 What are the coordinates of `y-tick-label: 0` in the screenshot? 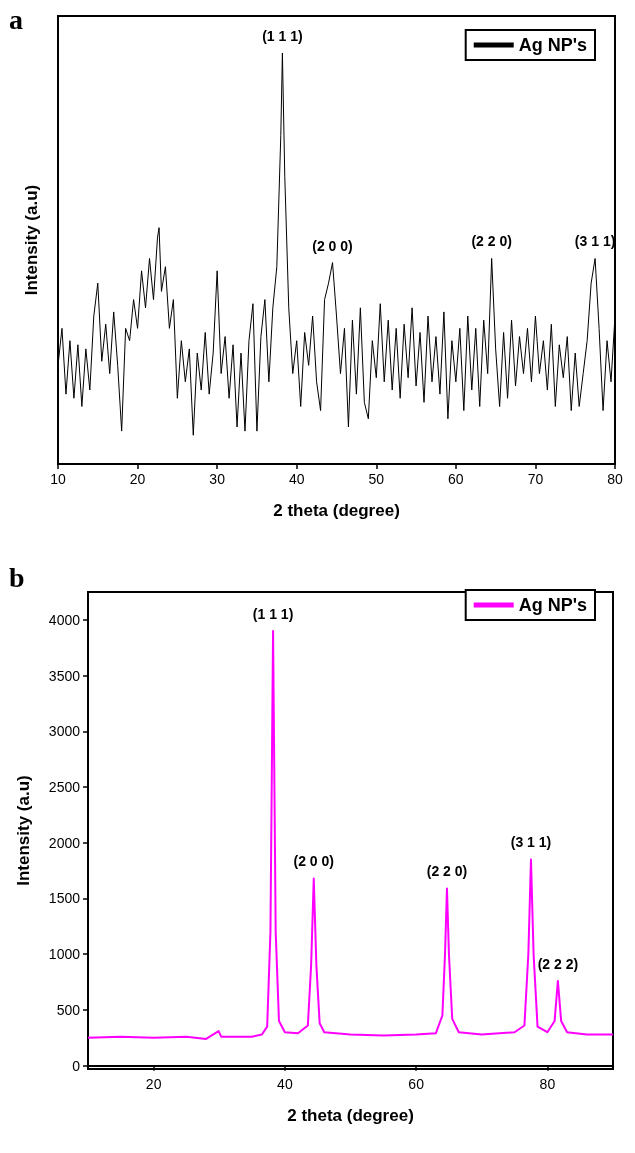 It's located at (76, 1065).